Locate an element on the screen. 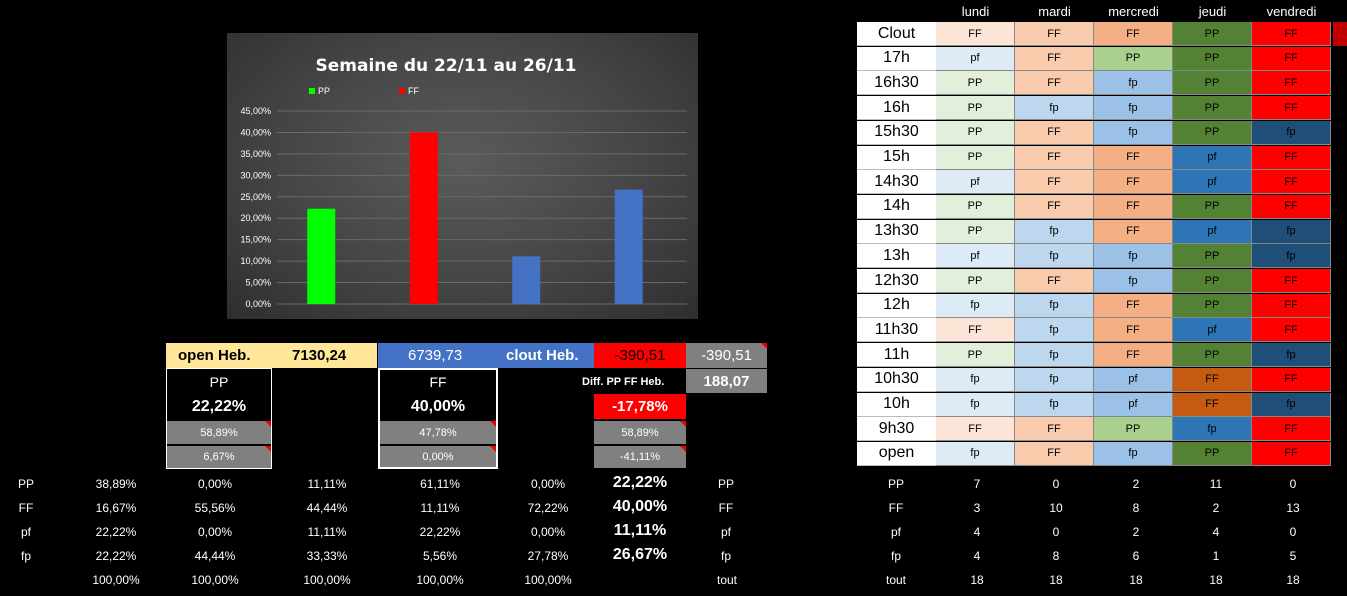  clout-heb-cell is located at coordinates (486, 355).